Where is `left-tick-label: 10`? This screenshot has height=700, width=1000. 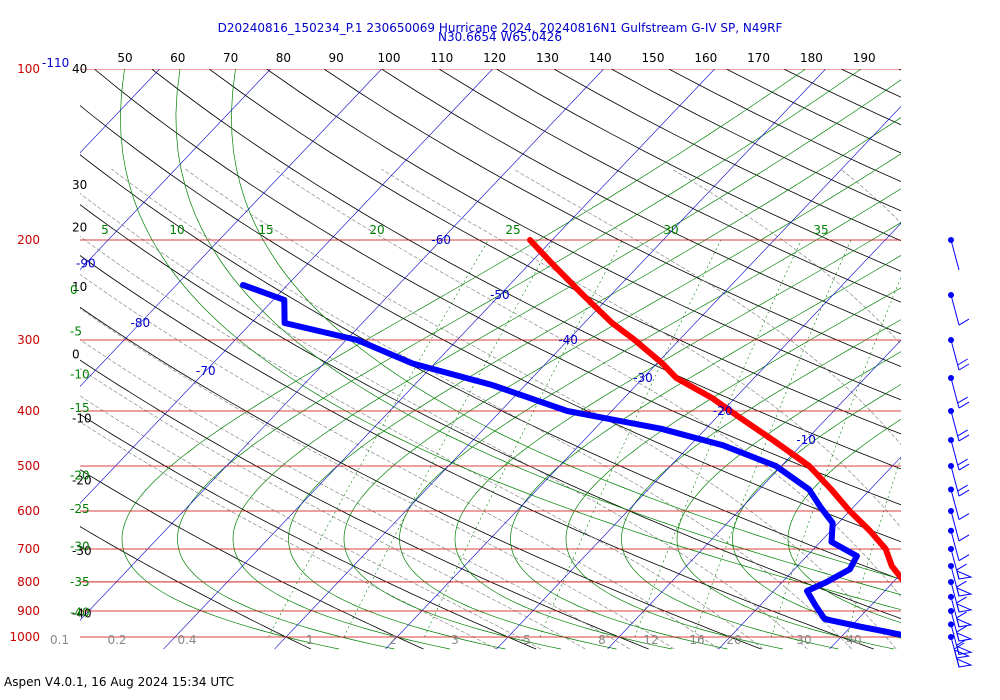
left-tick-label: 10 is located at coordinates (79, 287).